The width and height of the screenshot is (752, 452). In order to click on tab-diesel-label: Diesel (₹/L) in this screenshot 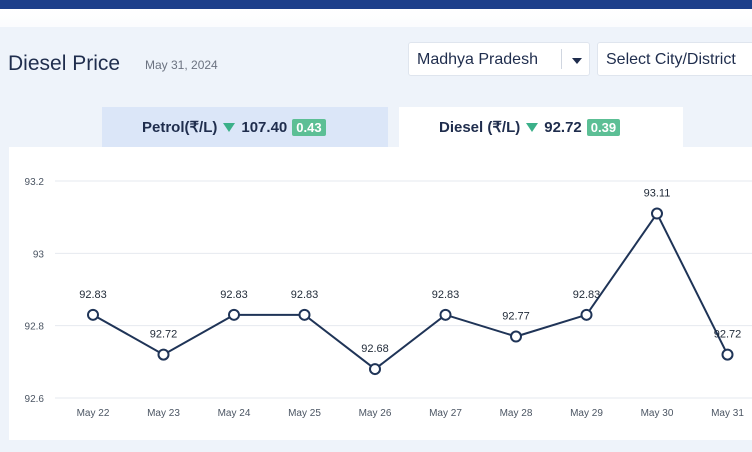, I will do `click(480, 127)`.